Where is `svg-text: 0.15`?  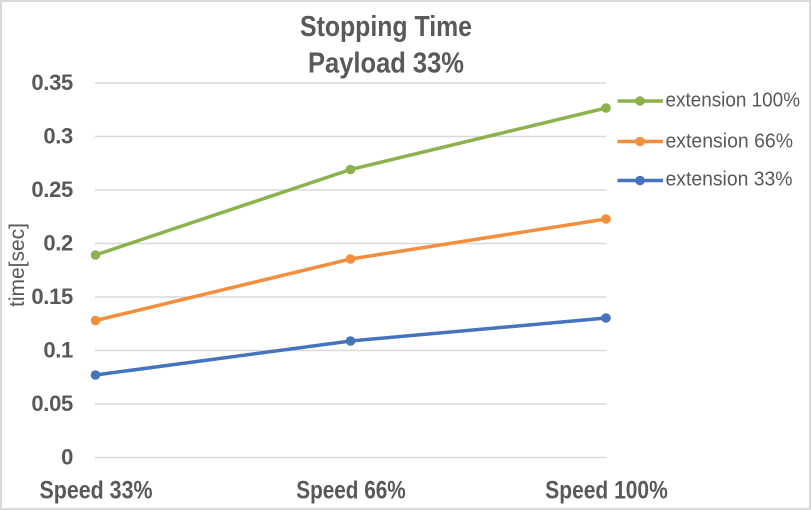
svg-text: 0.15 is located at coordinates (52, 296).